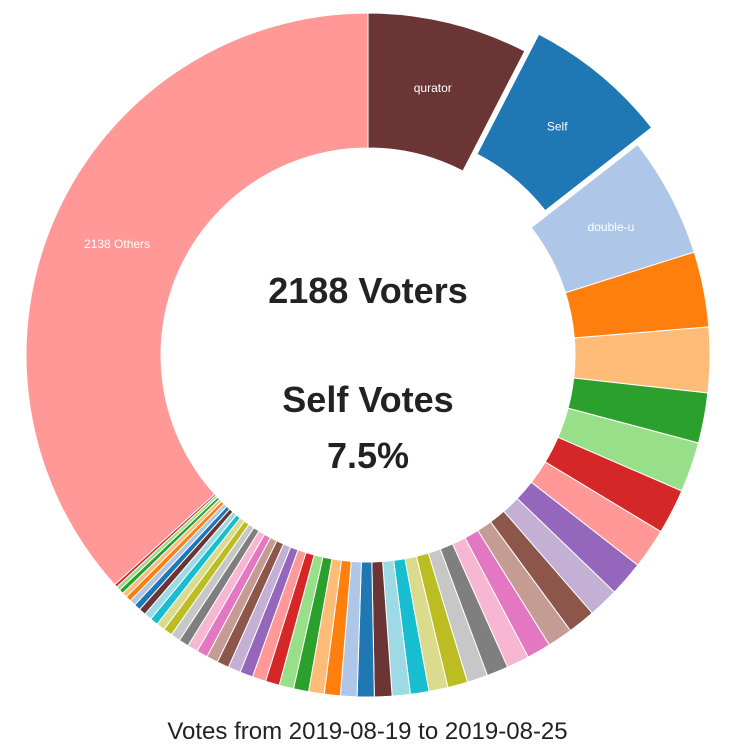  What do you see at coordinates (117, 244) in the screenshot?
I see `slice-label-2138-others: 2138 Others` at bounding box center [117, 244].